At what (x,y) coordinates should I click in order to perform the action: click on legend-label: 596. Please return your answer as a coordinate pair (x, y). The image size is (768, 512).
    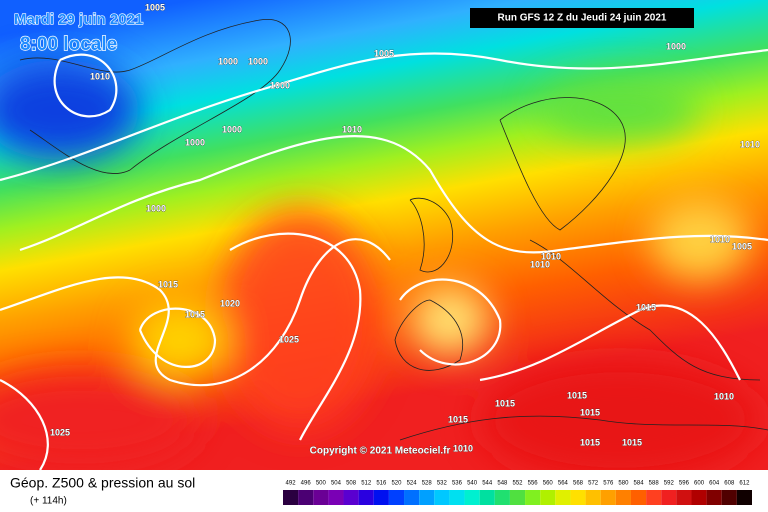
    Looking at the image, I should click on (684, 484).